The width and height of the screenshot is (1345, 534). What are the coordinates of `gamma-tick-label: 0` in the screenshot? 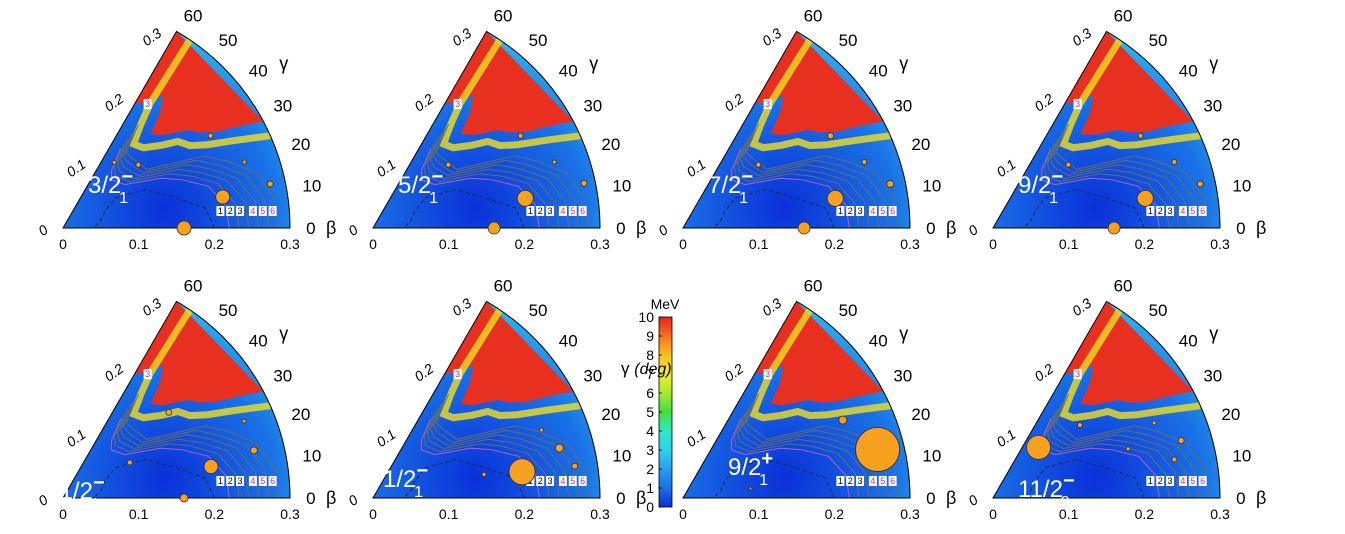 It's located at (620, 228).